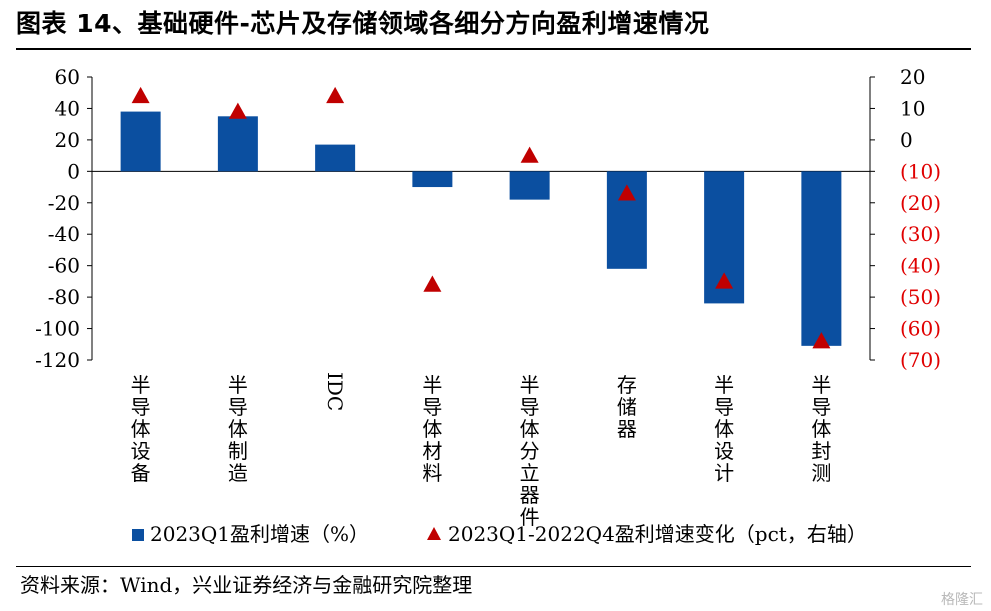 The width and height of the screenshot is (991, 611). Describe the element at coordinates (246, 585) in the screenshot. I see `source-note: 资料来源：Wind，兴业证券经济与金融研究院整理` at that location.